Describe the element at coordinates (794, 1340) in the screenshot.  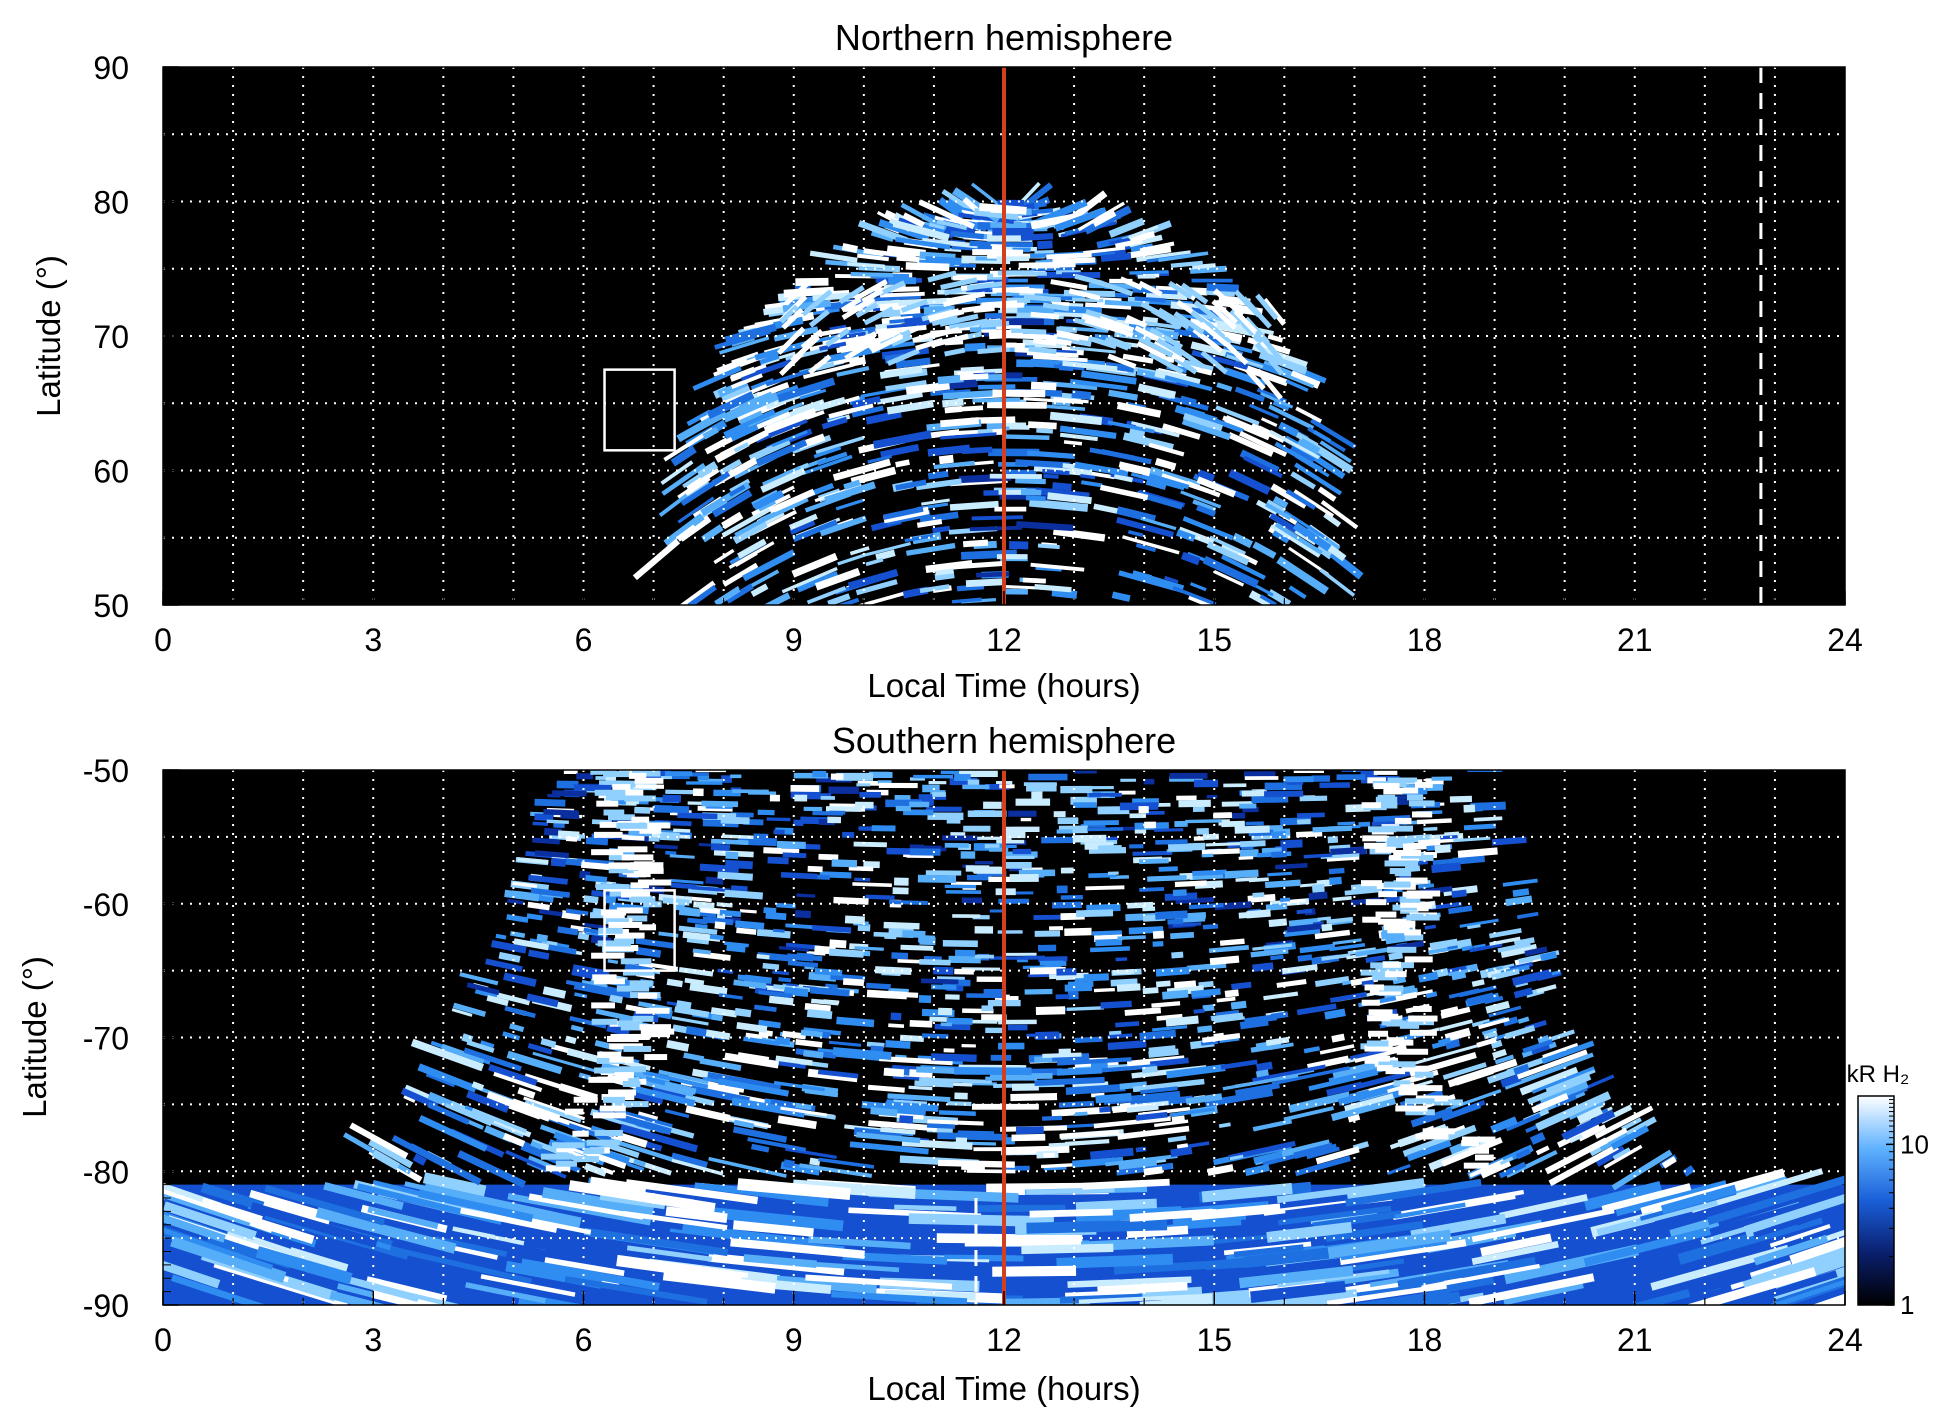
I see `south-xtick-label: 9` at that location.